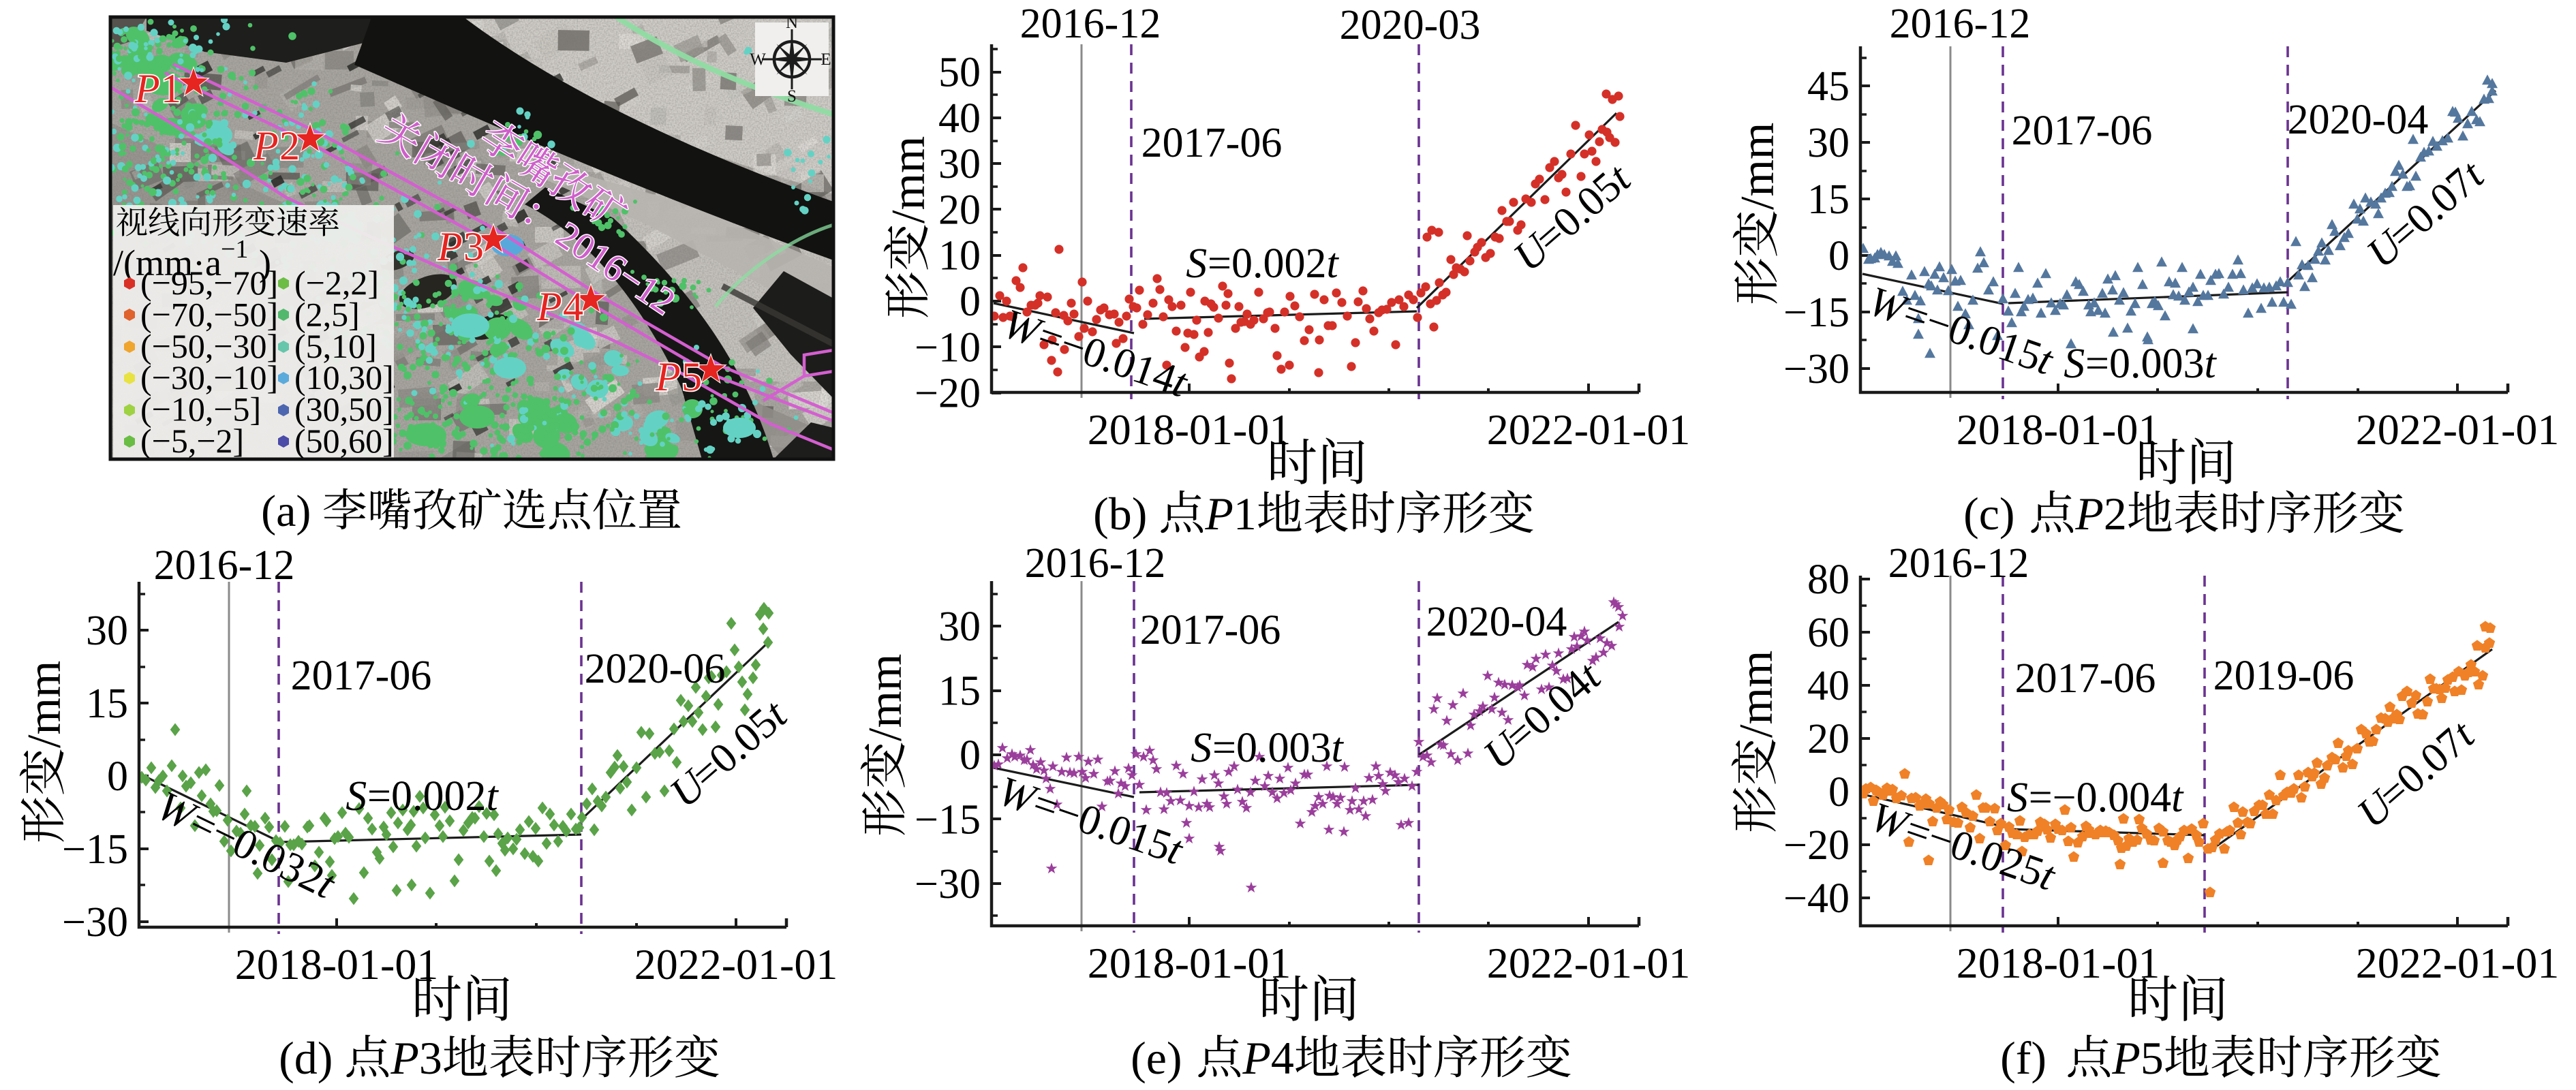 The width and height of the screenshot is (2576, 1090). What do you see at coordinates (336, 283) in the screenshot?
I see `svg-text: (−2,2]` at bounding box center [336, 283].